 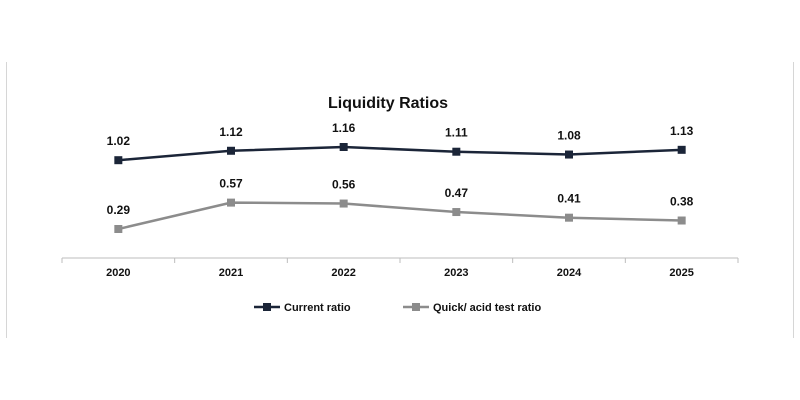 I want to click on x-tick-label: 2020, so click(x=118, y=273).